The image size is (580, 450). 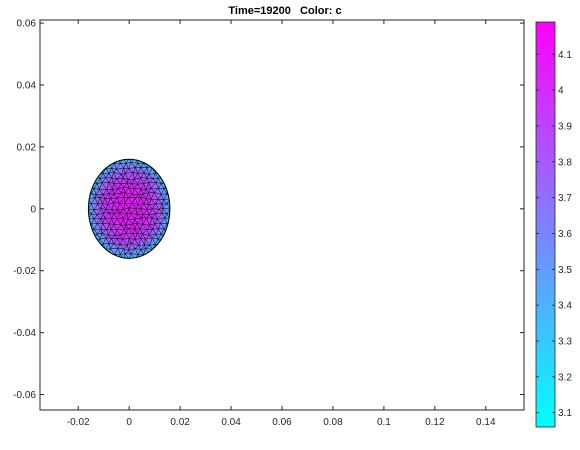 I want to click on chart-title: Time=19200 Color: c, so click(x=284, y=11).